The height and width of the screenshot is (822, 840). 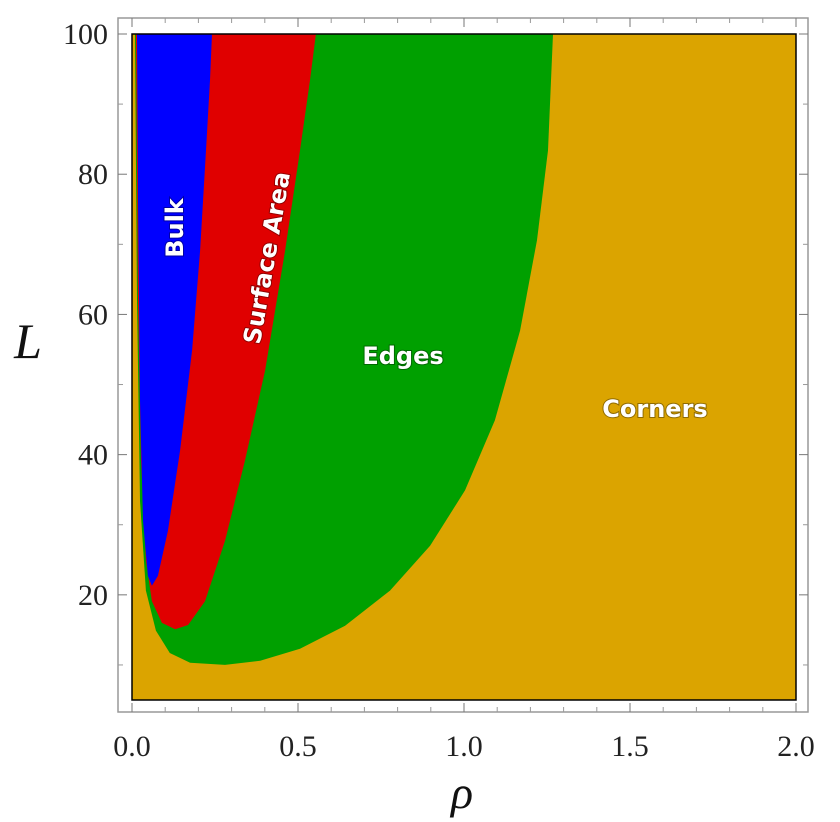 I want to click on y-tick-label: 60, so click(x=93, y=314).